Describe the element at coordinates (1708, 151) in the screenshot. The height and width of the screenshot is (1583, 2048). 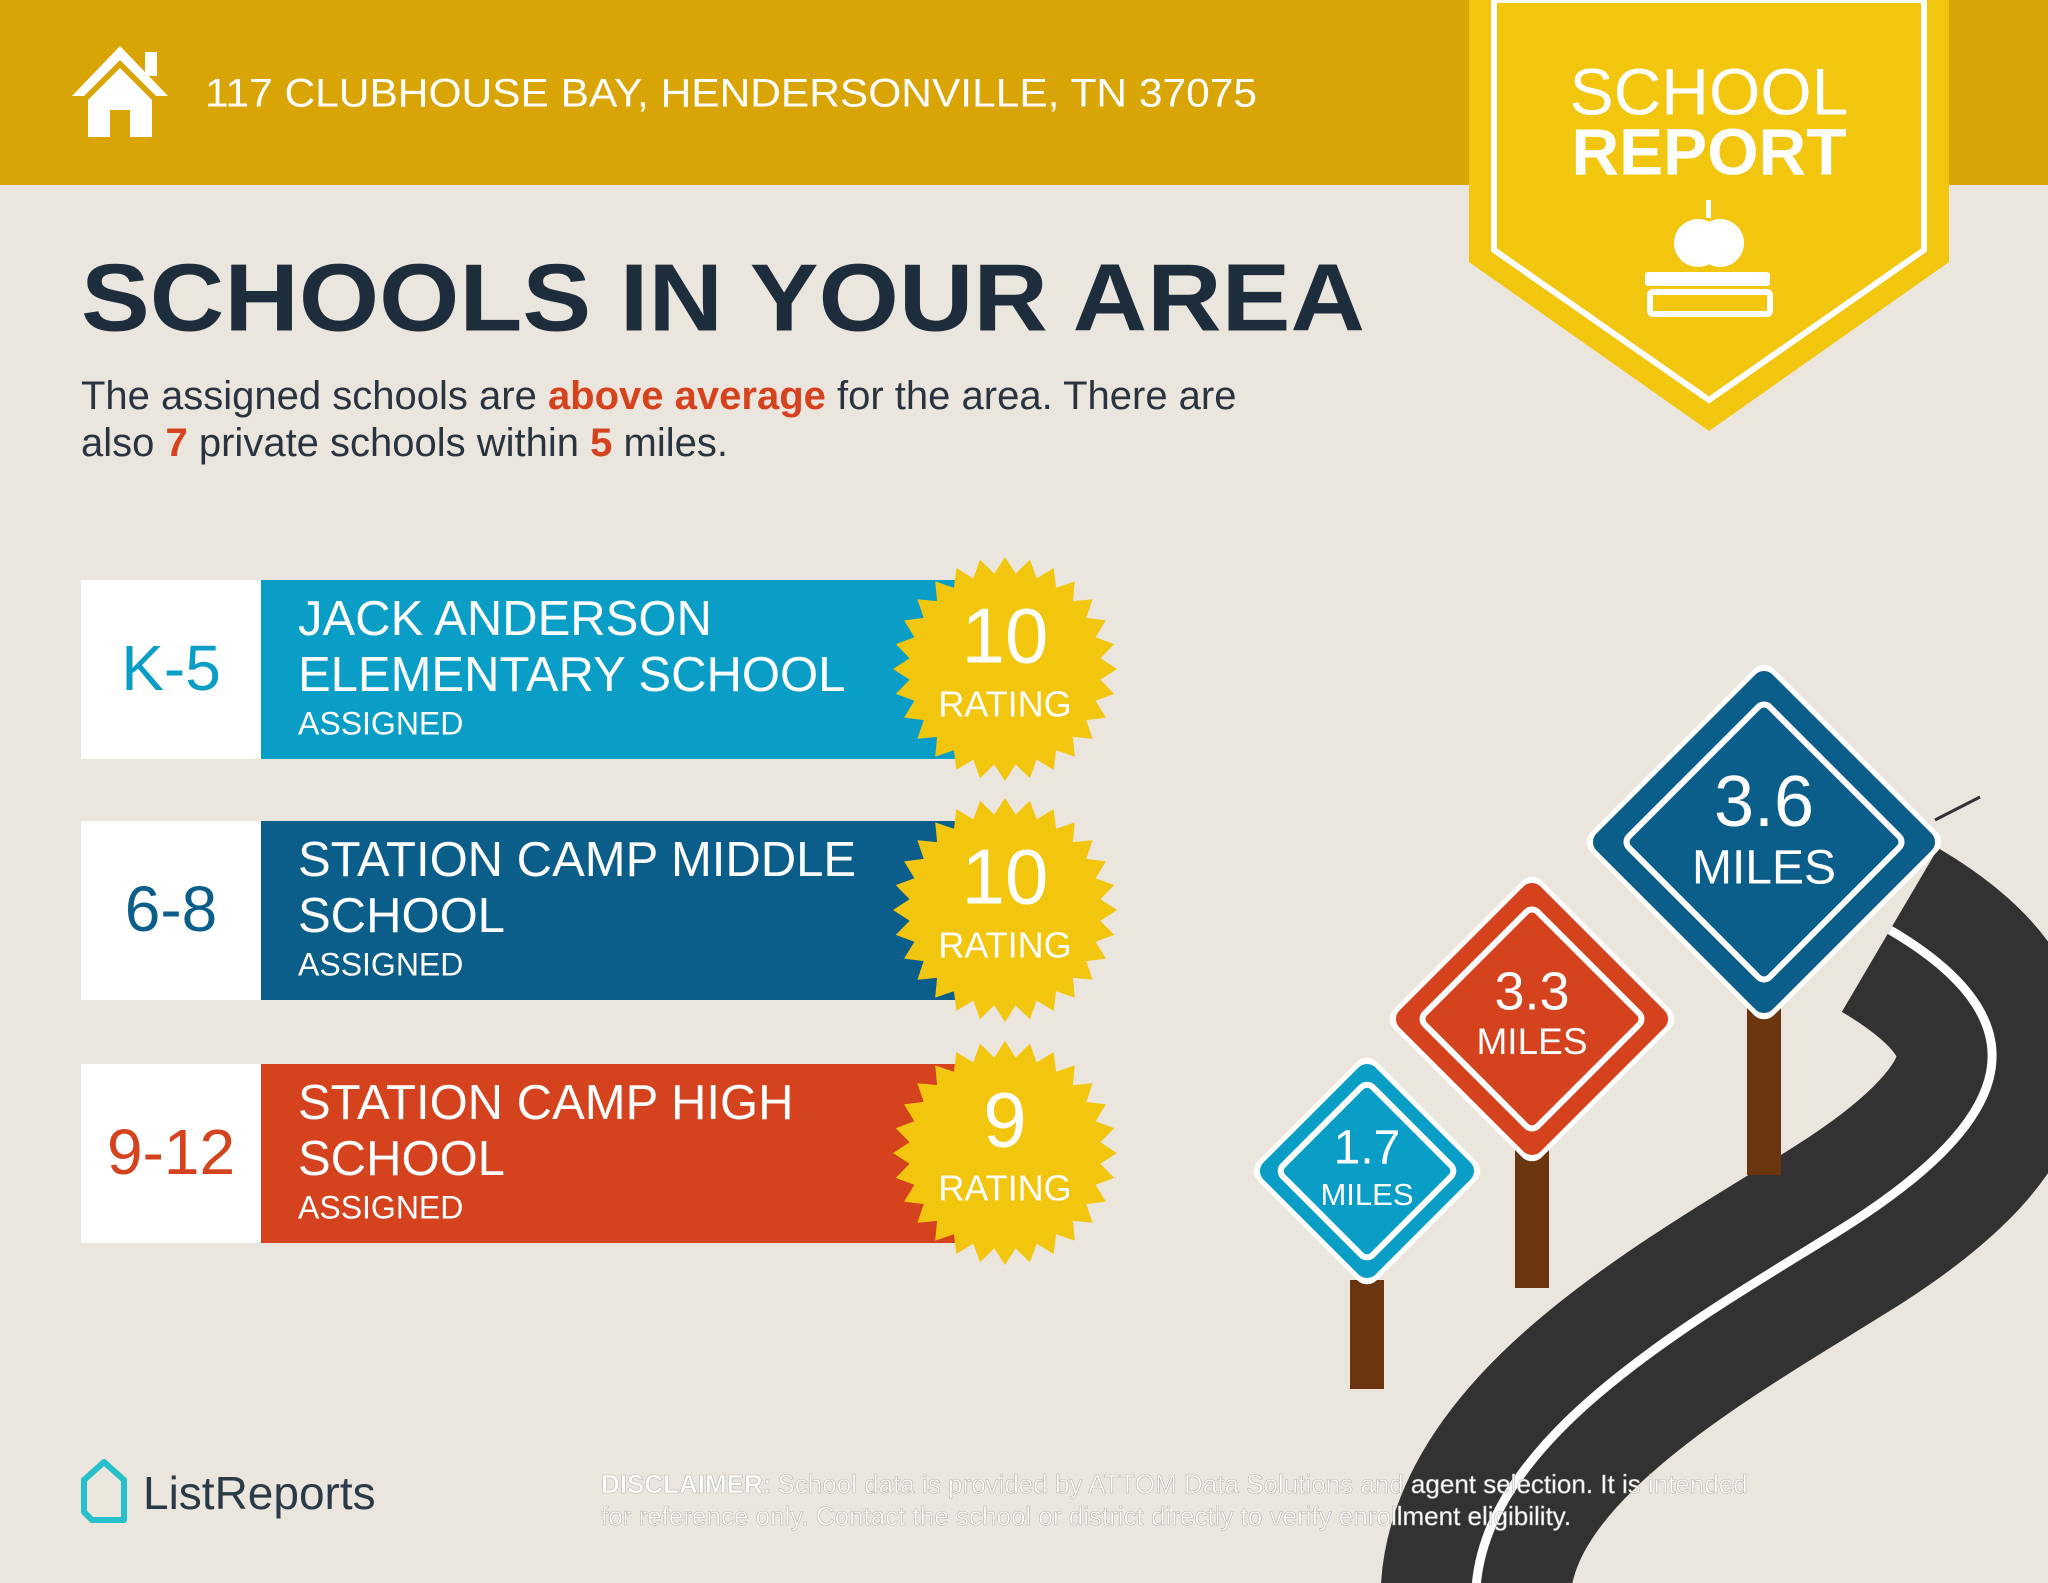
I see `badge-line: REPORT` at that location.